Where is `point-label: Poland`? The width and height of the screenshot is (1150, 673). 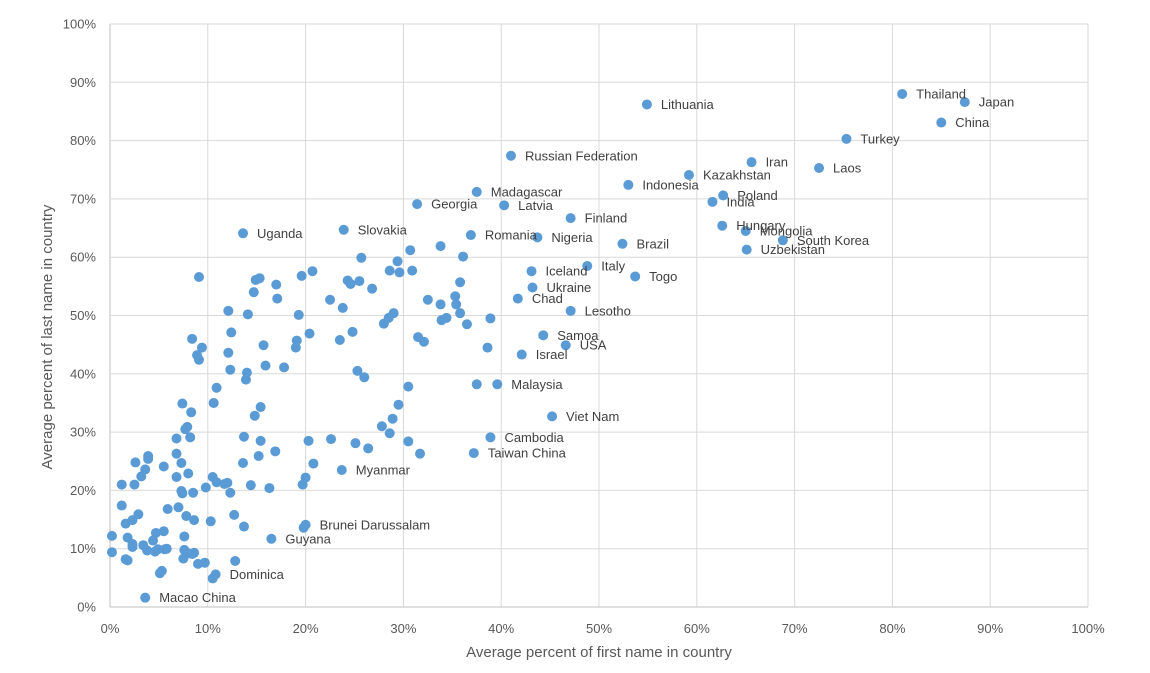 point-label: Poland is located at coordinates (757, 195).